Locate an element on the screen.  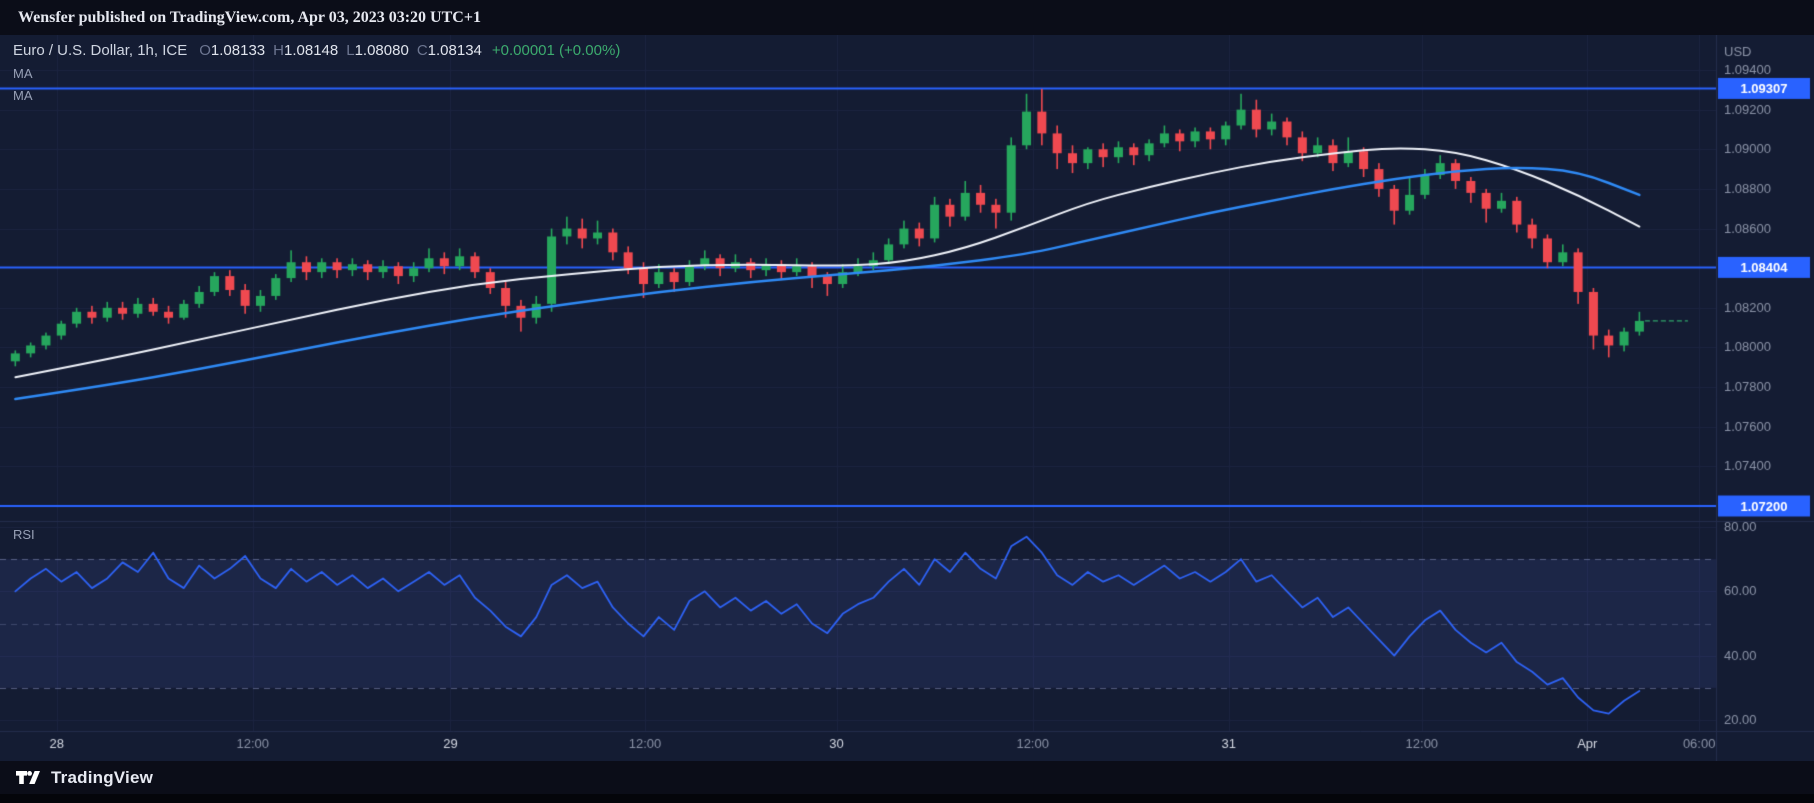
open-label: O is located at coordinates (205, 50).